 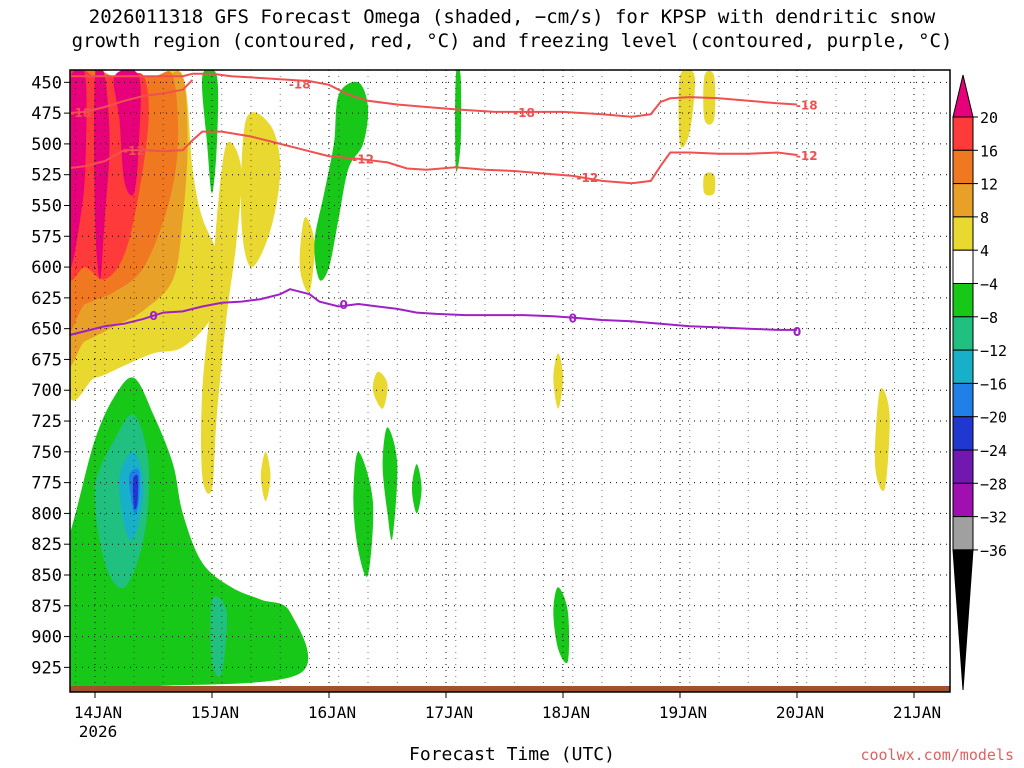 I want to click on y-tick-label-900: 900, so click(x=46, y=638).